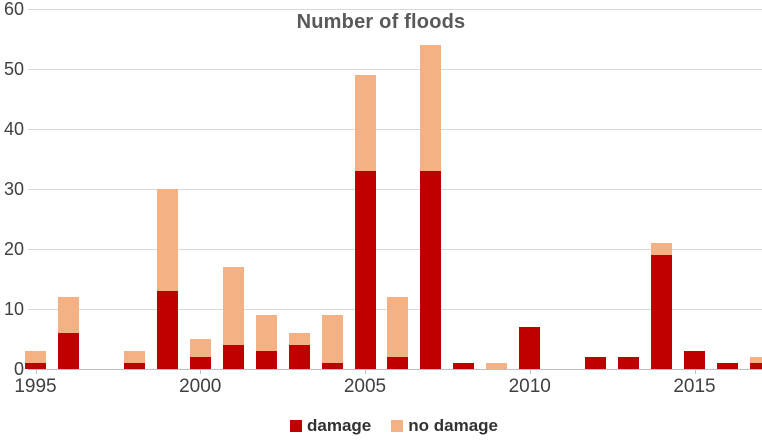  Describe the element at coordinates (464, 366) in the screenshot. I see `bar-segment-damage-2008` at that location.